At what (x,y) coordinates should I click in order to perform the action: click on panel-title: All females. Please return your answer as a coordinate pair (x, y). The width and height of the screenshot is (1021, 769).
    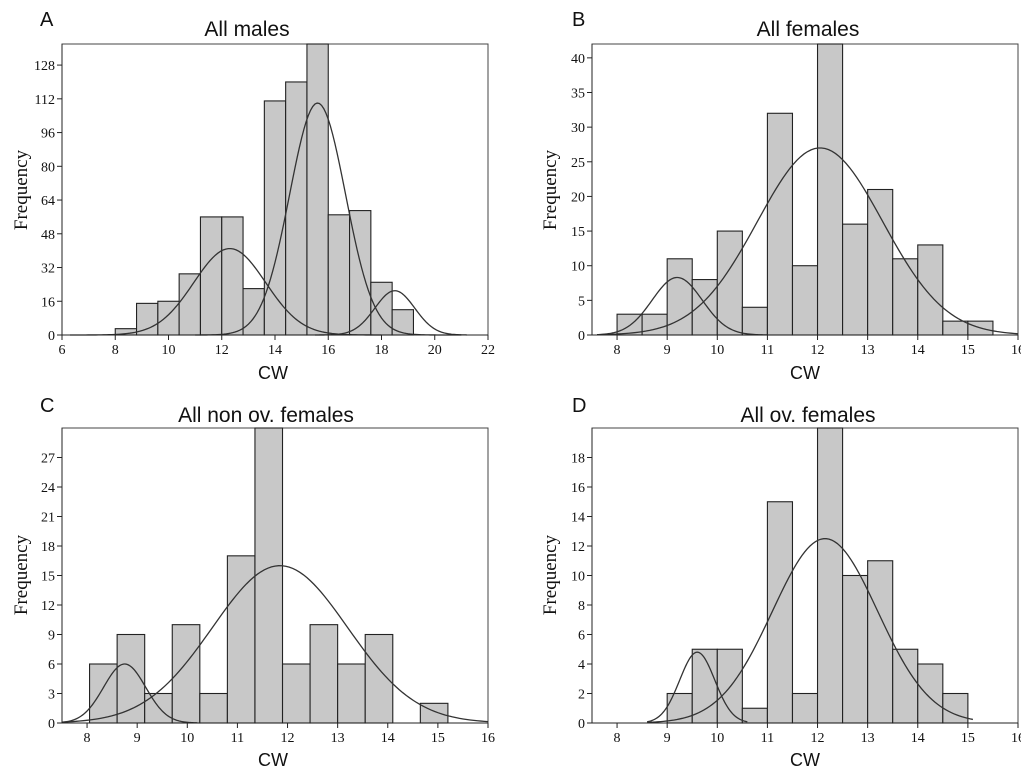
    Looking at the image, I should click on (808, 29).